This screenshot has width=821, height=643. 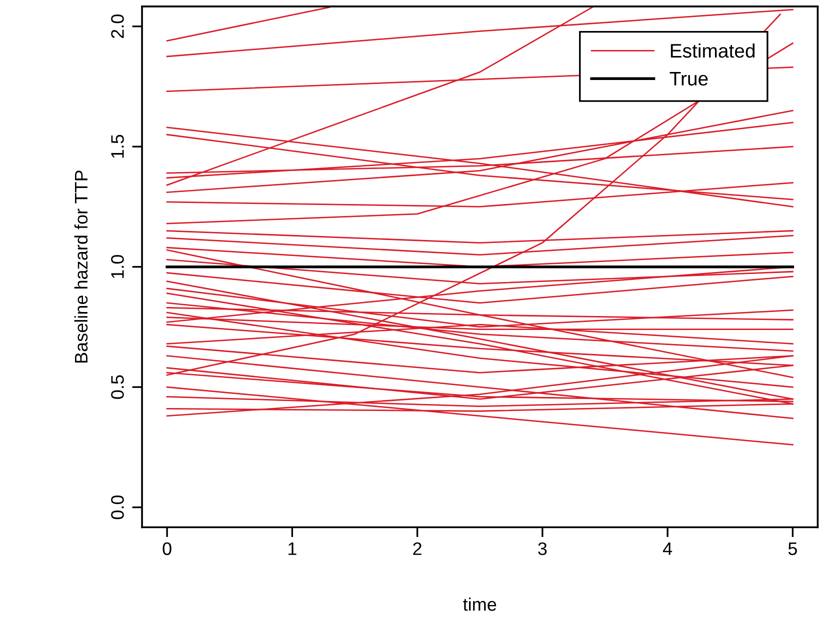 I want to click on x-tick-label: 4, so click(x=667, y=548).